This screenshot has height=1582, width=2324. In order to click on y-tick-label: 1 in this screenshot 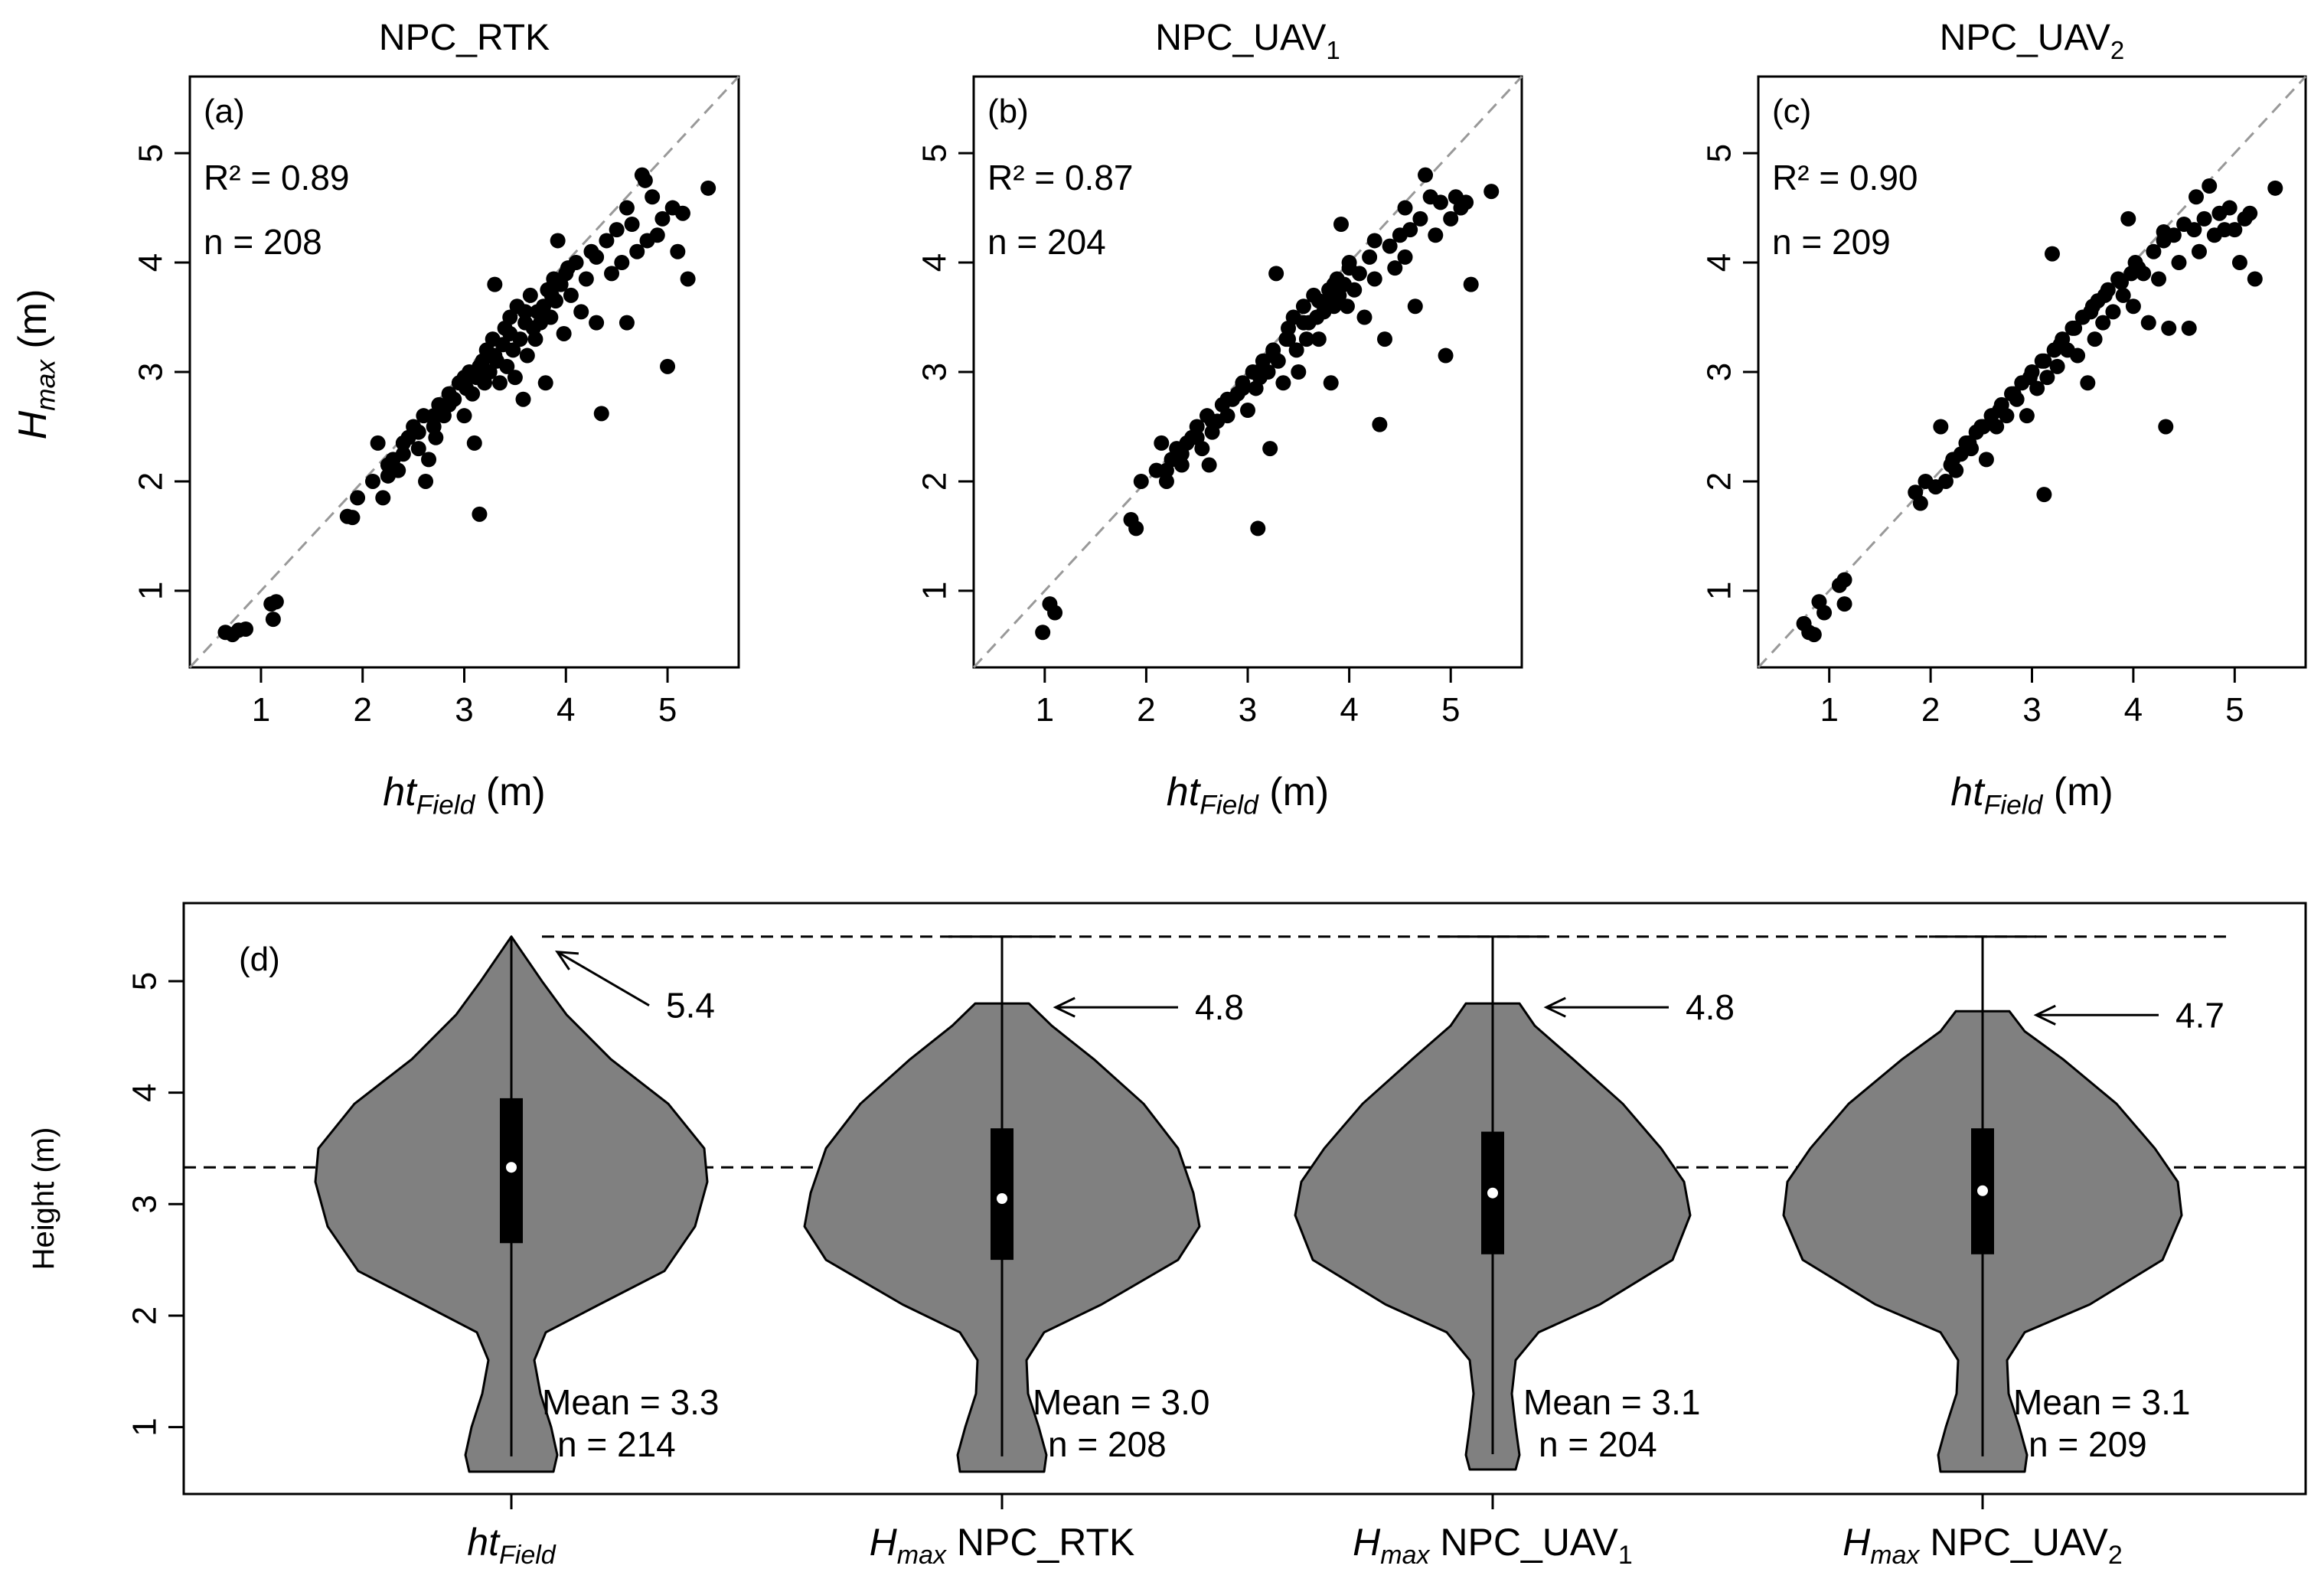, I will do `click(935, 591)`.